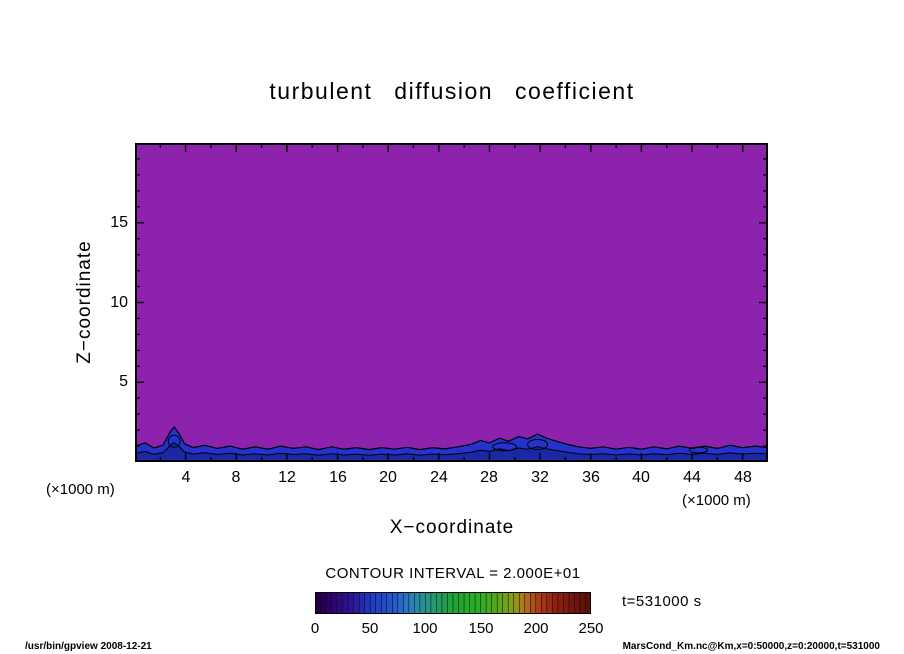 The height and width of the screenshot is (654, 904). What do you see at coordinates (119, 222) in the screenshot?
I see `y-tick-label: 15` at bounding box center [119, 222].